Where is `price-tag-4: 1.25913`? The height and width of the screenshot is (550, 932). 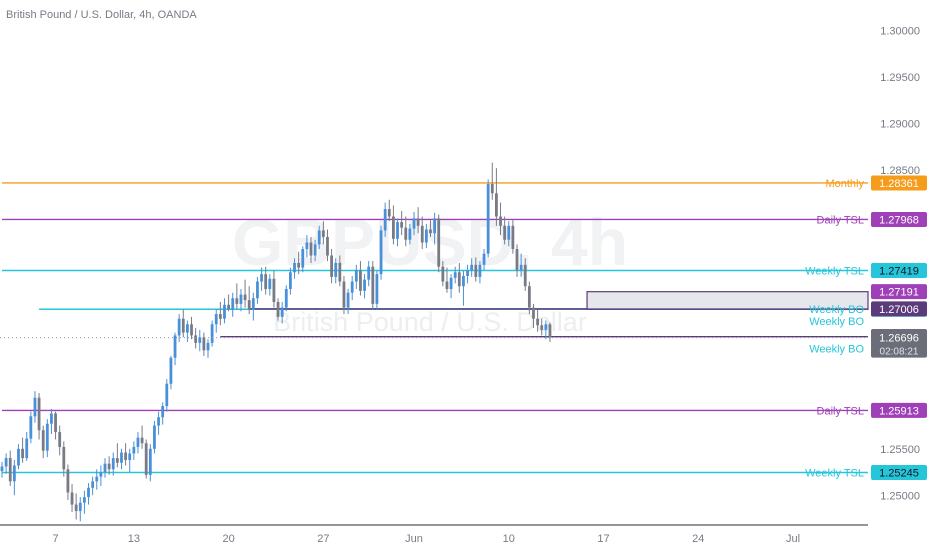 price-tag-4: 1.25913 is located at coordinates (899, 410).